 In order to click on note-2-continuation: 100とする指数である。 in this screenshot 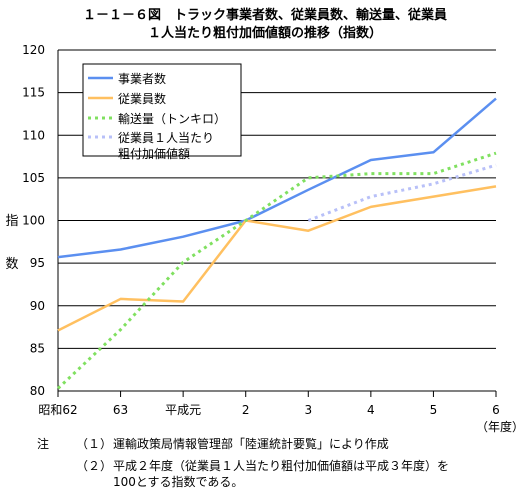, I will do `click(178, 482)`.